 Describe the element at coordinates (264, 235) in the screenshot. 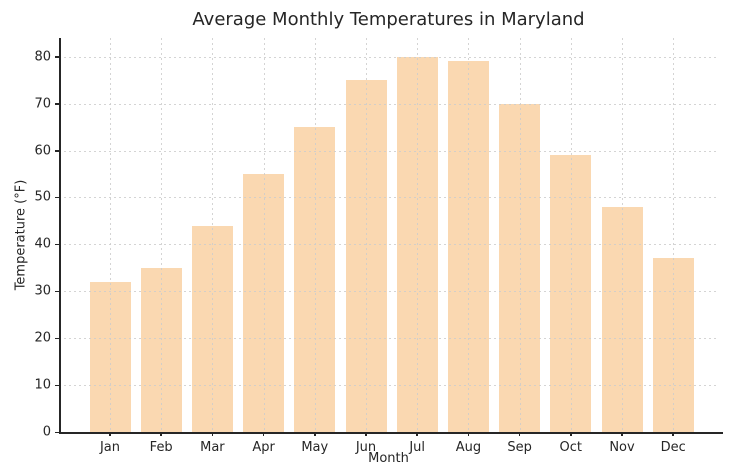

I see `gridline-x-apr` at that location.